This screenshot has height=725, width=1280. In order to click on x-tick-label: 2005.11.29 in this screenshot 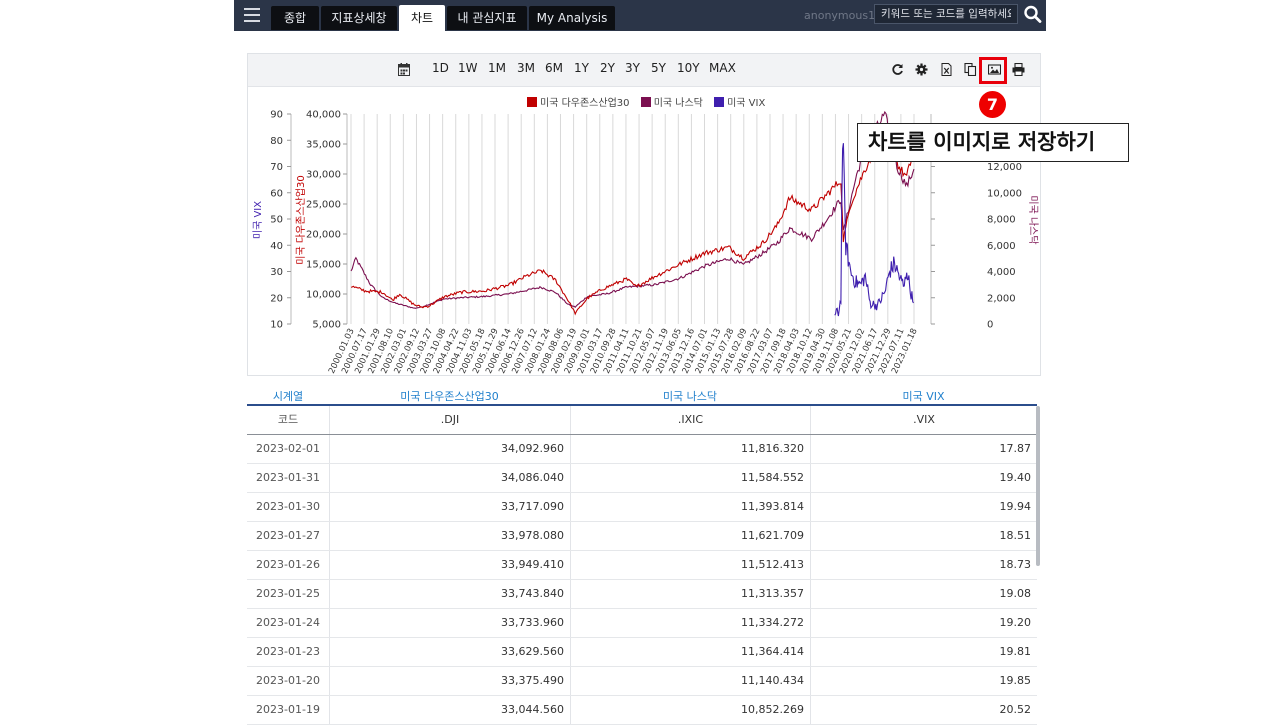, I will do `click(486, 351)`.